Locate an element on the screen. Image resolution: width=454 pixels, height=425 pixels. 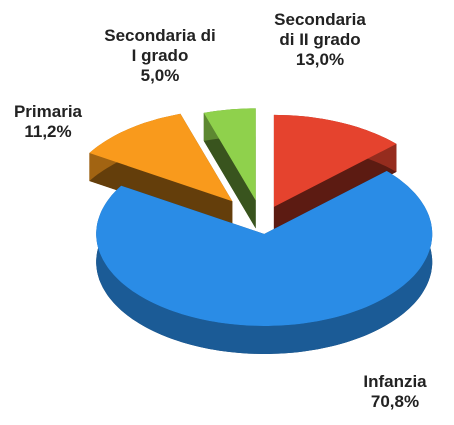
category-name: Secondaria di I grado is located at coordinates (160, 45).